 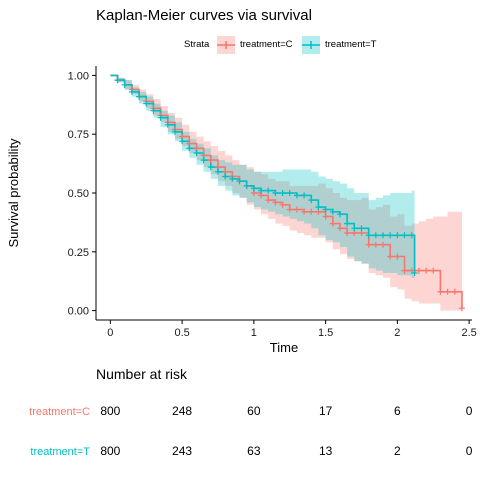 I want to click on x-tick-label: 2.5, so click(x=468, y=333).